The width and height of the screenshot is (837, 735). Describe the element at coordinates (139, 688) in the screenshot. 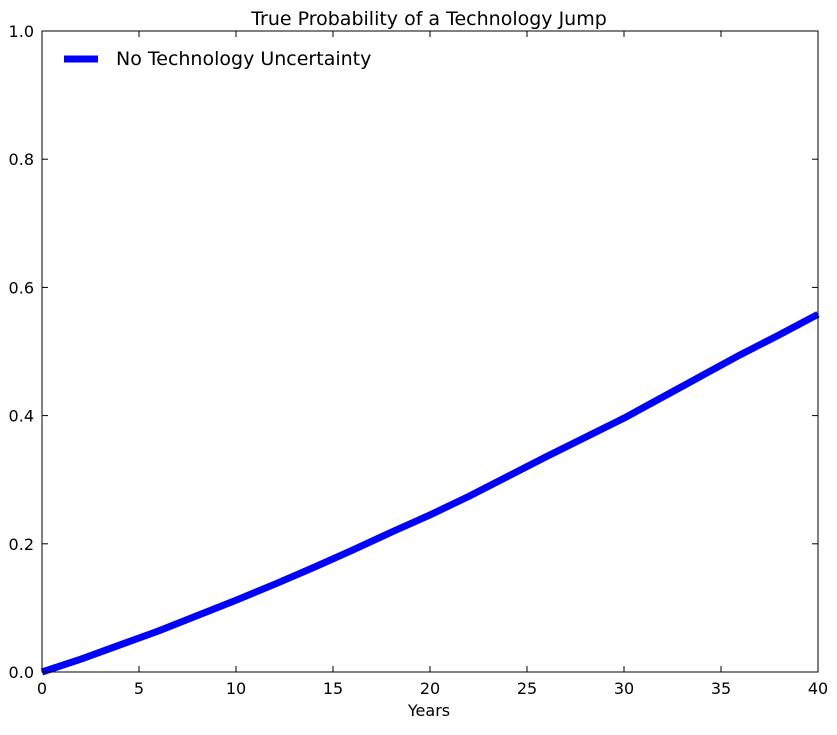

I see `x-tick-label: 5` at that location.